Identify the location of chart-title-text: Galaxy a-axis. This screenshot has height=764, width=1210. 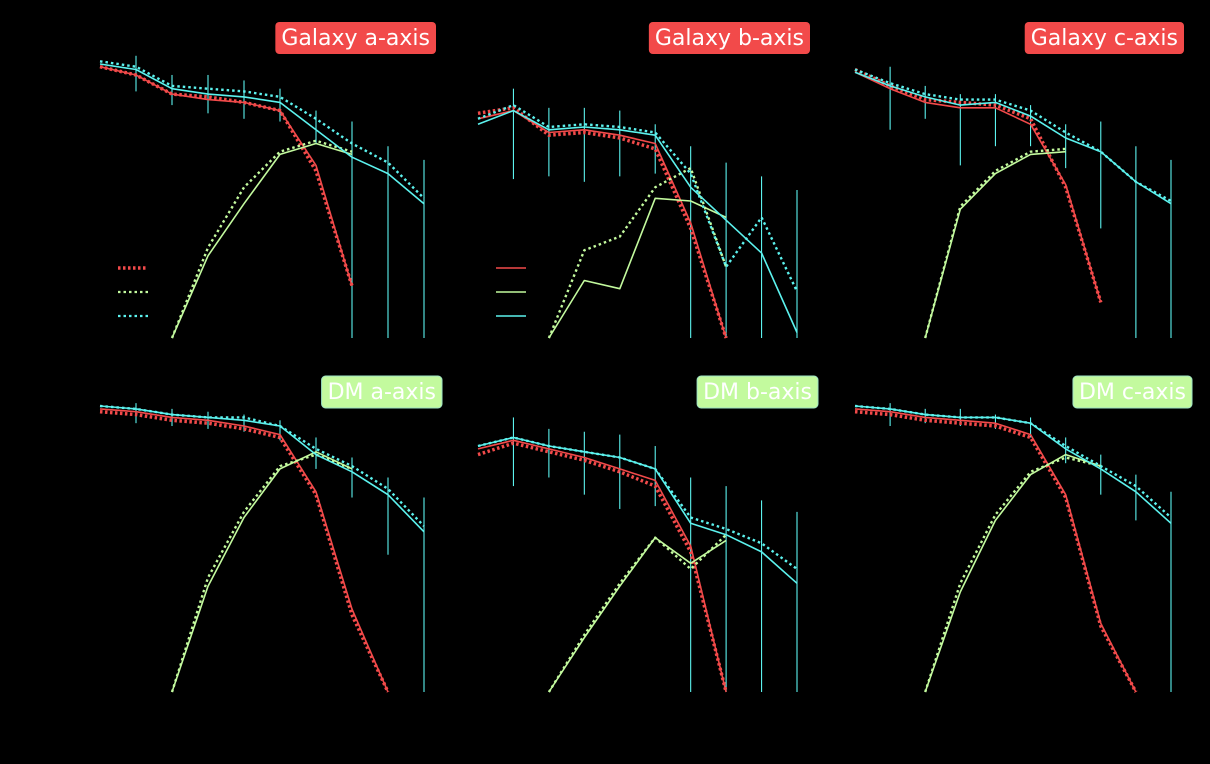
(355, 38).